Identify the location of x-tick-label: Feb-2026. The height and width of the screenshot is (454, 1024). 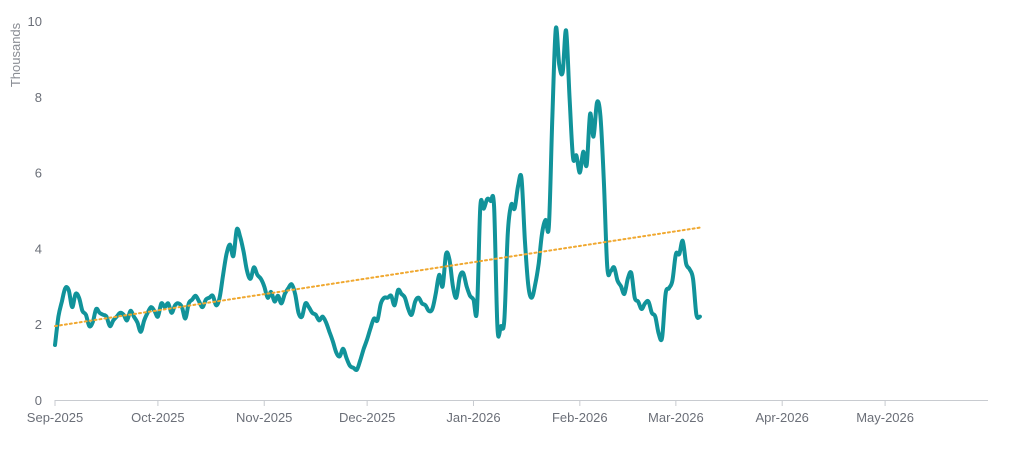
(580, 417).